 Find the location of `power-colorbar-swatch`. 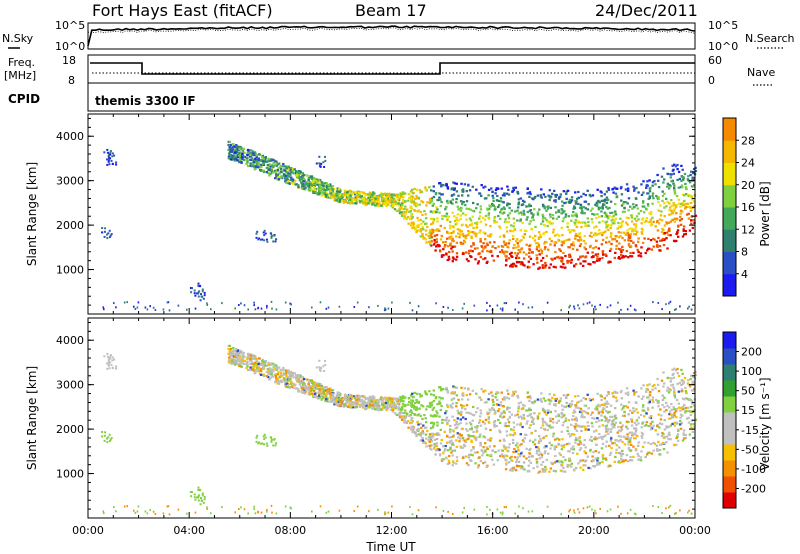

power-colorbar-swatch is located at coordinates (729, 174).